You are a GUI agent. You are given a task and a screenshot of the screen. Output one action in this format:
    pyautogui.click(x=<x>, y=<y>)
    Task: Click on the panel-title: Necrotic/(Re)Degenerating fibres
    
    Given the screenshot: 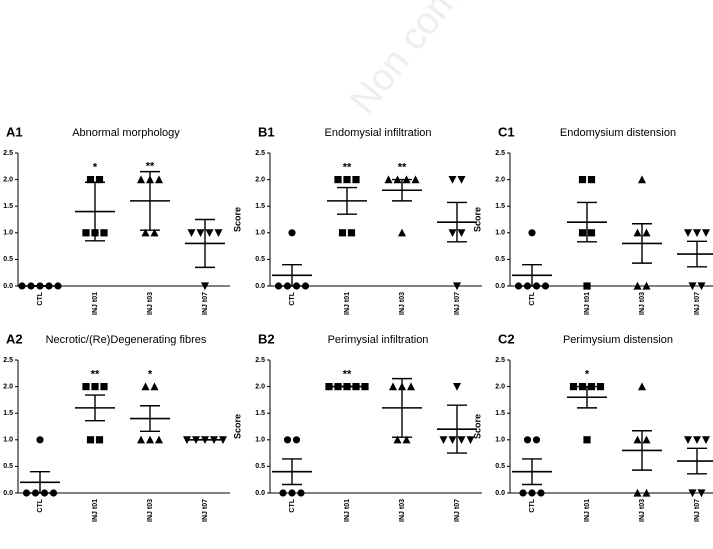 What is the action you would take?
    pyautogui.click(x=126, y=340)
    